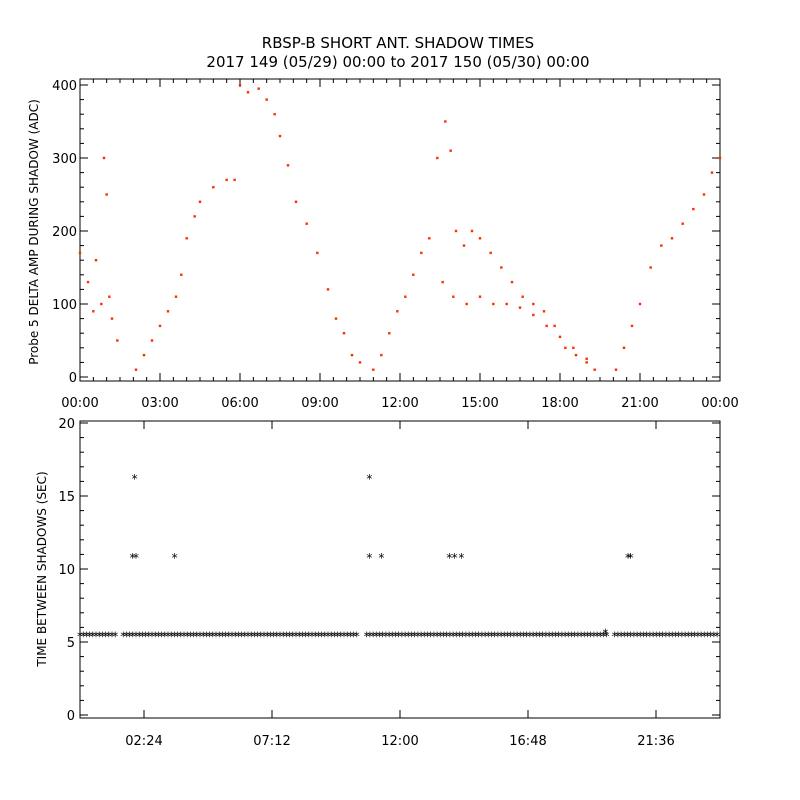 Image resolution: width=800 pixels, height=800 pixels. What do you see at coordinates (64, 86) in the screenshot?
I see `top-y-tick-label: 400` at bounding box center [64, 86].